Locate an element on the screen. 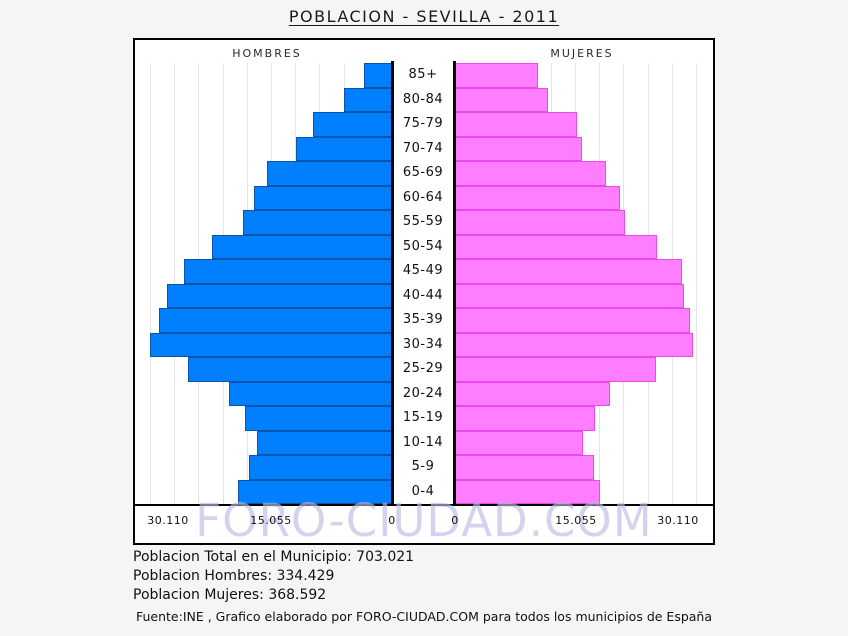 Image resolution: width=848 pixels, height=636 pixels. summary-mujeres: Poblacion Mujeres: 368.592 is located at coordinates (230, 595).